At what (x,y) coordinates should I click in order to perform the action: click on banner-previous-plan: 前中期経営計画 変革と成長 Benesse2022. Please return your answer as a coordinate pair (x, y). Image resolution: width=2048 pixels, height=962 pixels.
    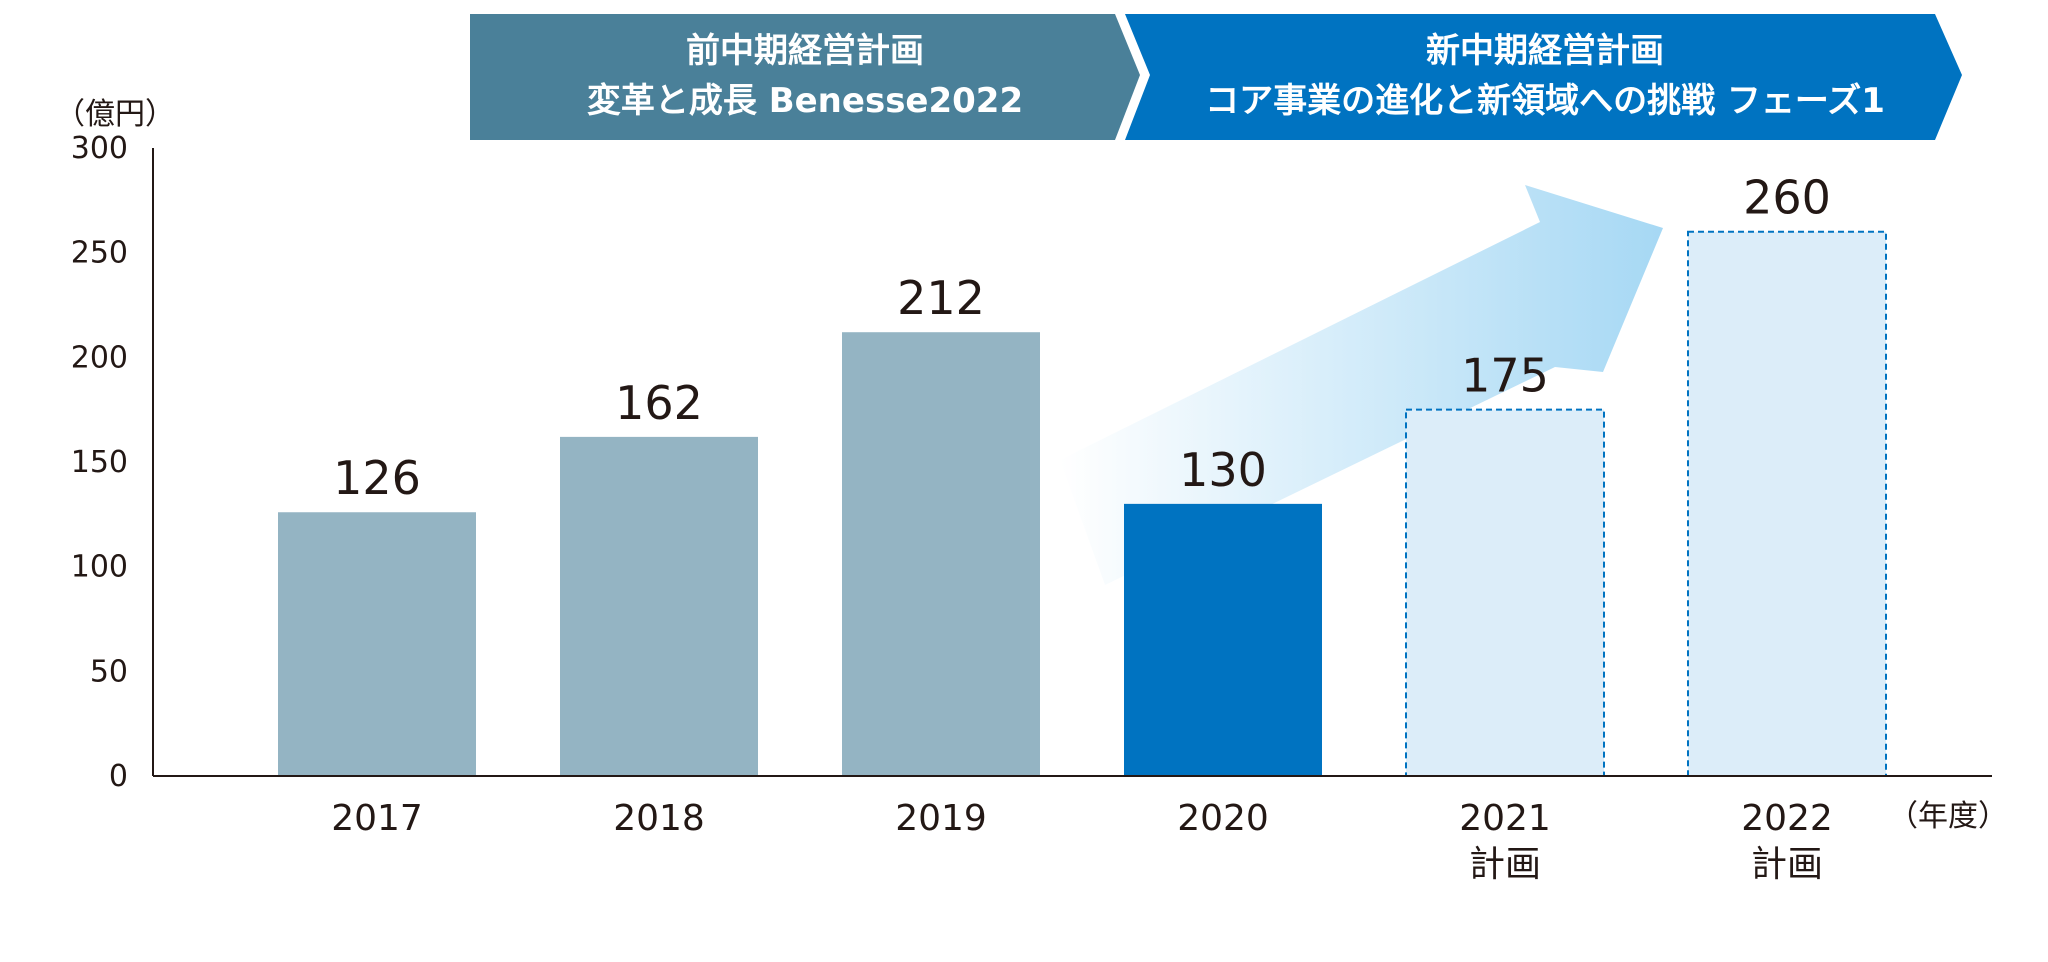
    Looking at the image, I should click on (805, 77).